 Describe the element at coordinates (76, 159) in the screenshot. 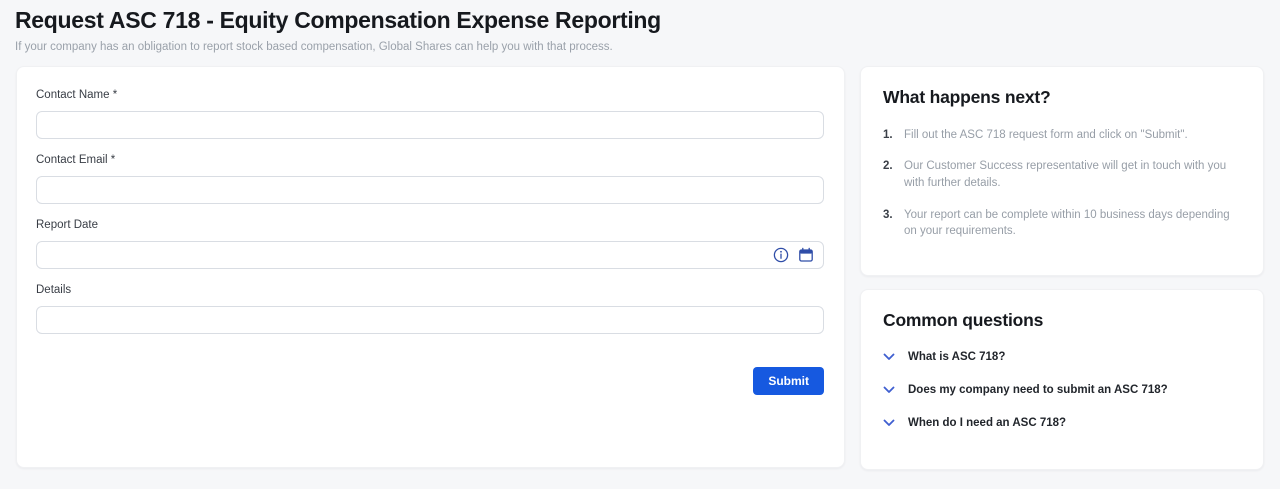

I see `contact-email-label: Contact Email *` at that location.